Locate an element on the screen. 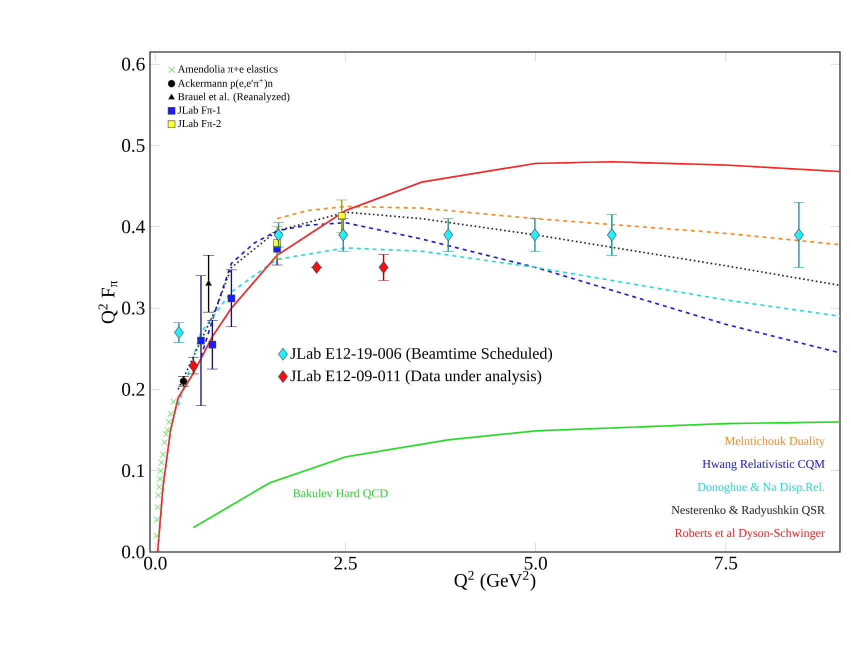 This screenshot has height=650, width=851. legend-label: Amendolia π+e elastics is located at coordinates (228, 69).